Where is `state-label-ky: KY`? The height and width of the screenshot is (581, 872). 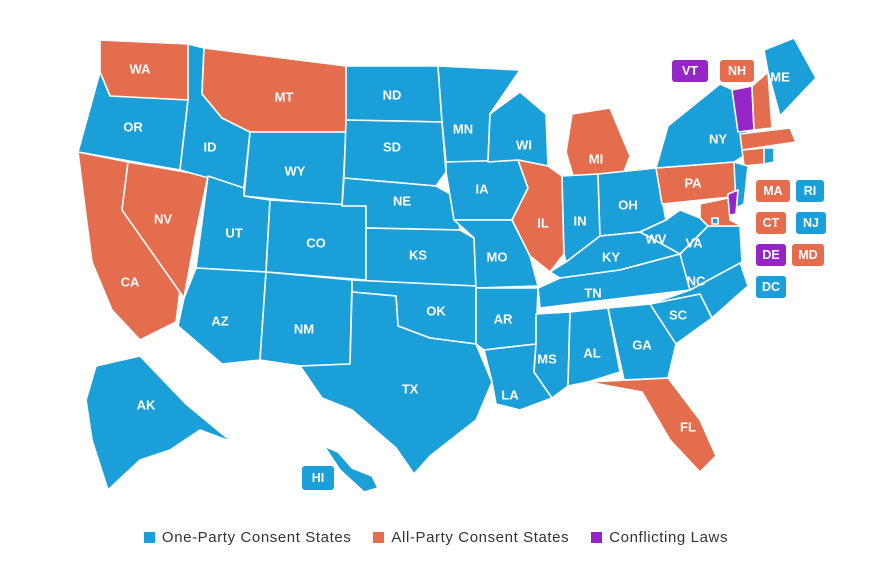 state-label-ky: KY is located at coordinates (611, 256).